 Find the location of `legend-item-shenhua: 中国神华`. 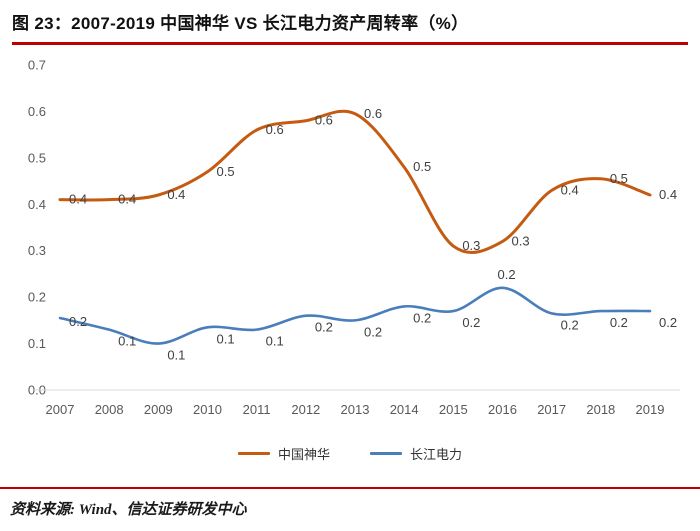

legend-item-shenhua: 中国神华 is located at coordinates (283, 453).